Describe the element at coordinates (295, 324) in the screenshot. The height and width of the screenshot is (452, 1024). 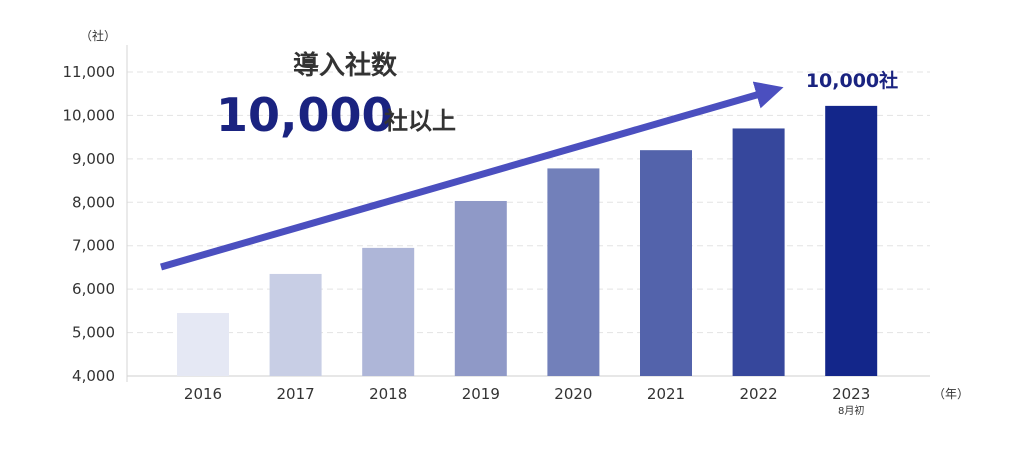
I see `bar-2017` at that location.